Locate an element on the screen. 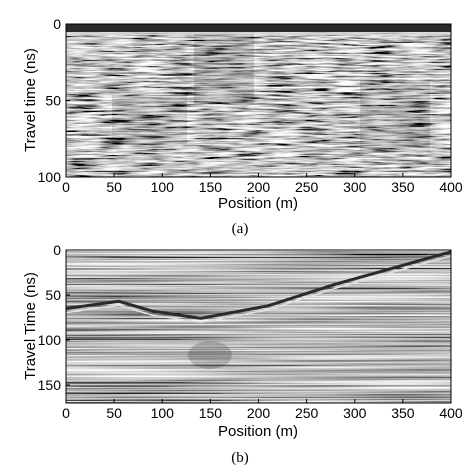 The height and width of the screenshot is (474, 474). panel-b-x-tick-label: 300 is located at coordinates (355, 413).